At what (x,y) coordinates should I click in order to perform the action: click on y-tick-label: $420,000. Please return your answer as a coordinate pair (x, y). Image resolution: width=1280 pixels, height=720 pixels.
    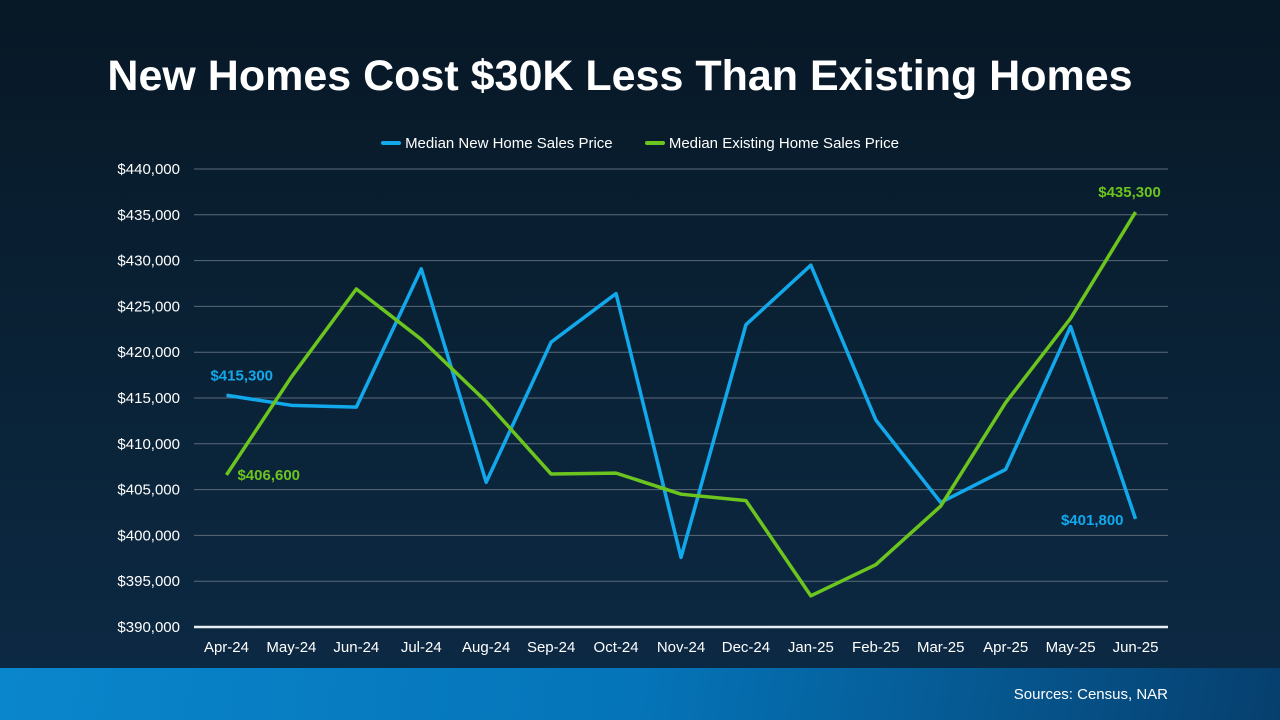
    Looking at the image, I should click on (148, 352).